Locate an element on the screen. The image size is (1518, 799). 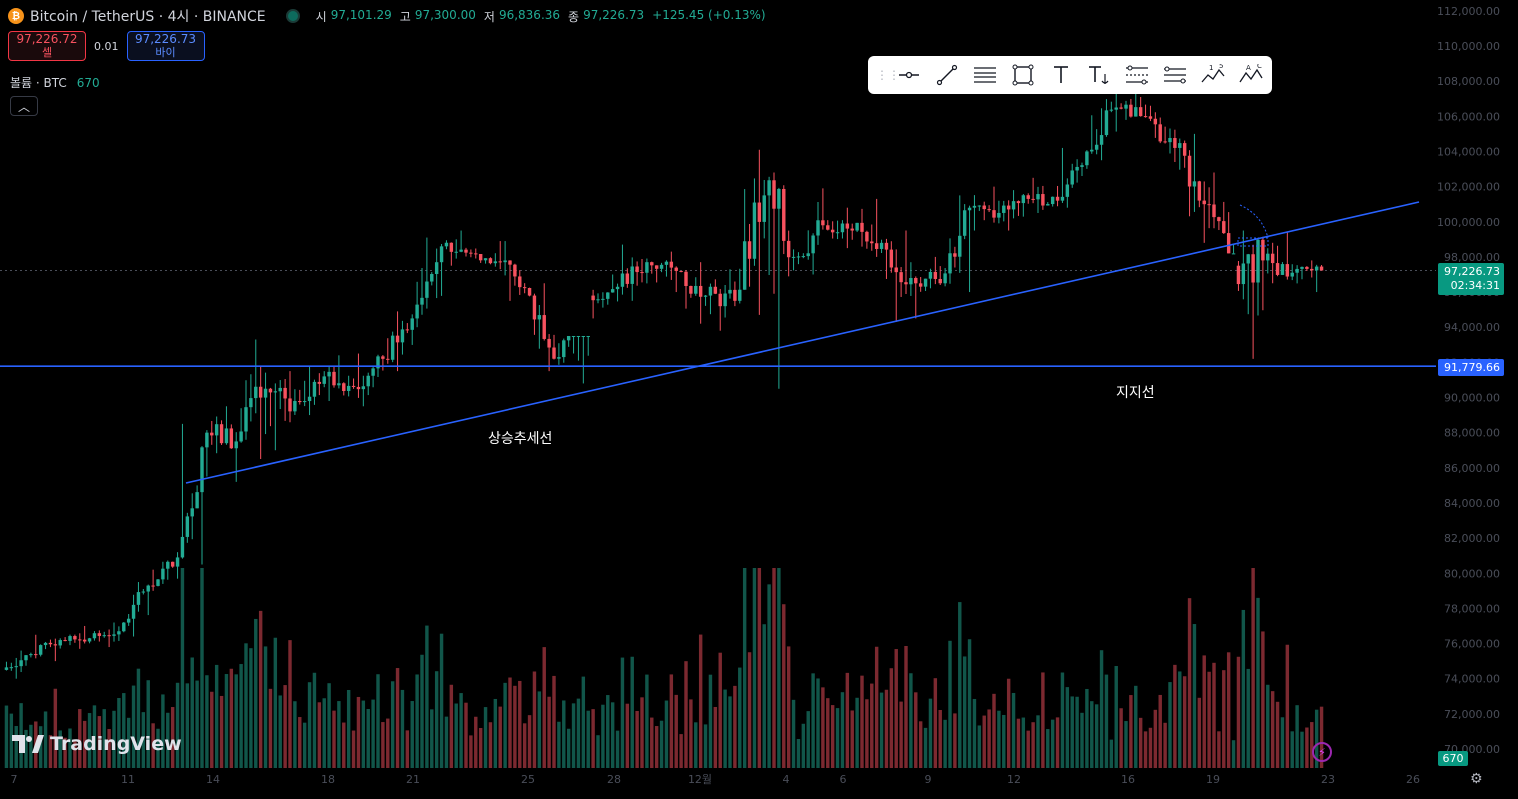
text-tool-icon is located at coordinates (1061, 75).